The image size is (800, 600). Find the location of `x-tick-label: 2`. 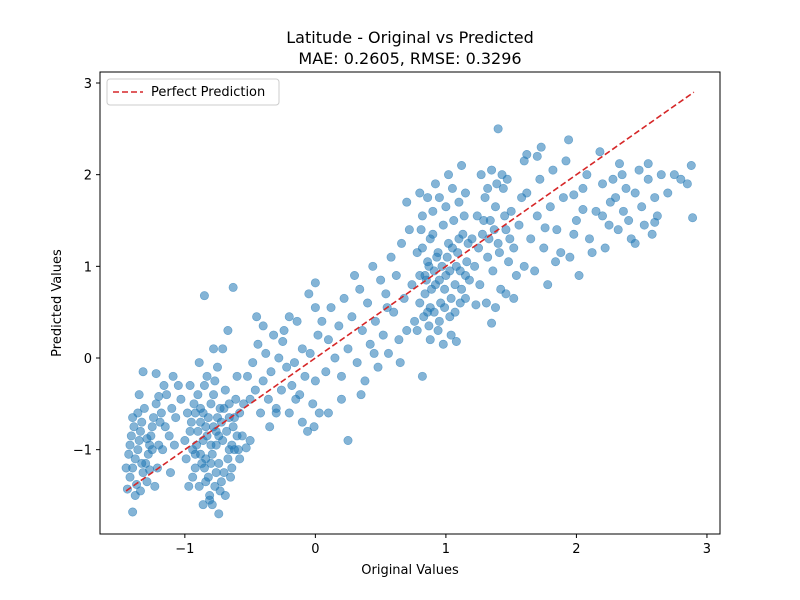

x-tick-label: 2 is located at coordinates (576, 549).